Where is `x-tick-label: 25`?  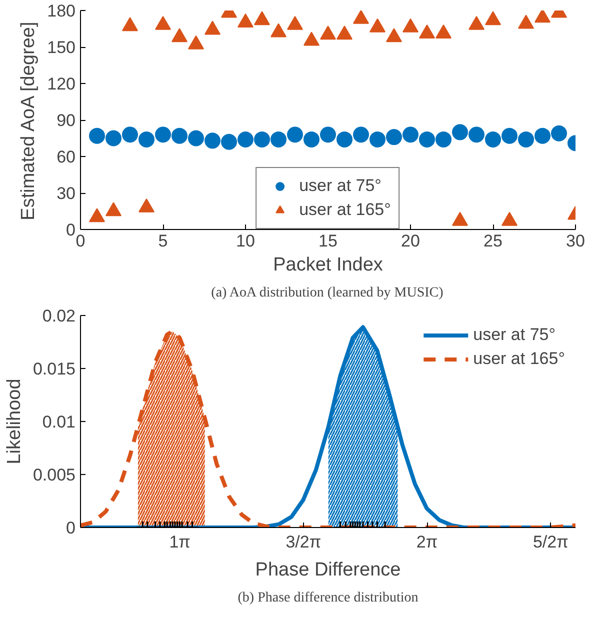 x-tick-label: 25 is located at coordinates (493, 241).